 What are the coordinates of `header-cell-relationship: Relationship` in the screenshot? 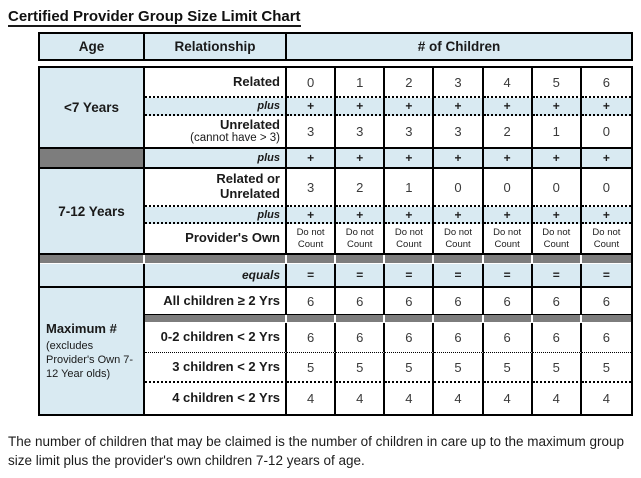 It's located at (216, 46).